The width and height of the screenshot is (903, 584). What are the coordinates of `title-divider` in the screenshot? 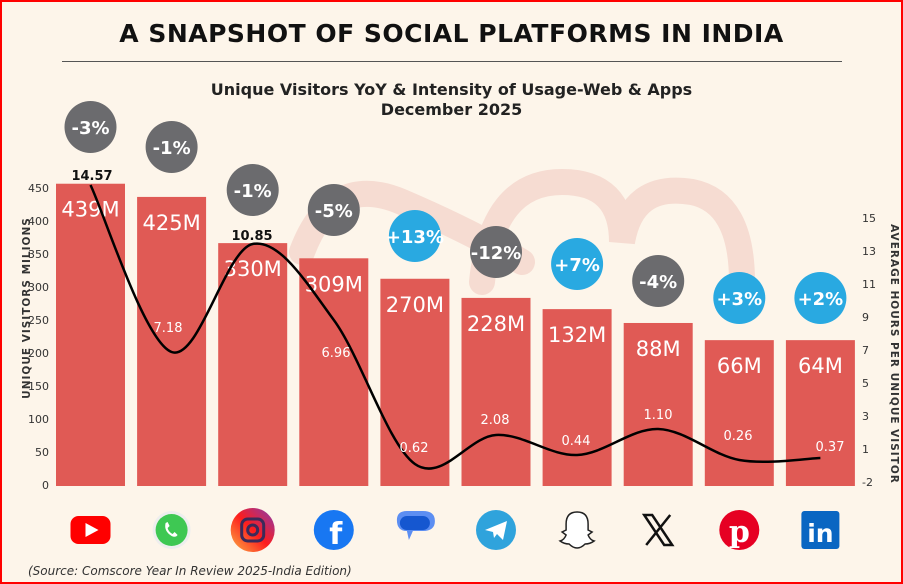 It's located at (452, 61).